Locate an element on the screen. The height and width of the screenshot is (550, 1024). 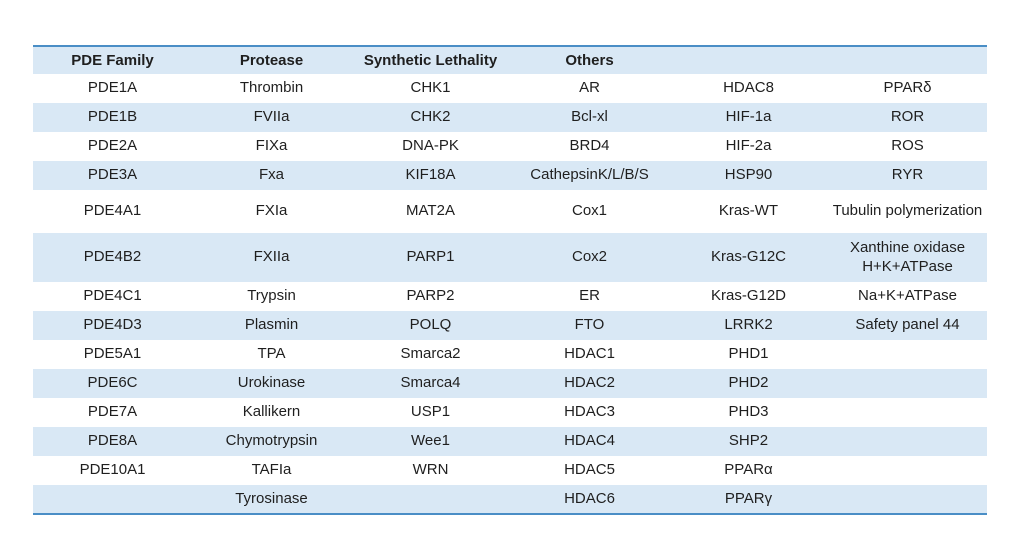
table-cell: PARP1 is located at coordinates (430, 257).